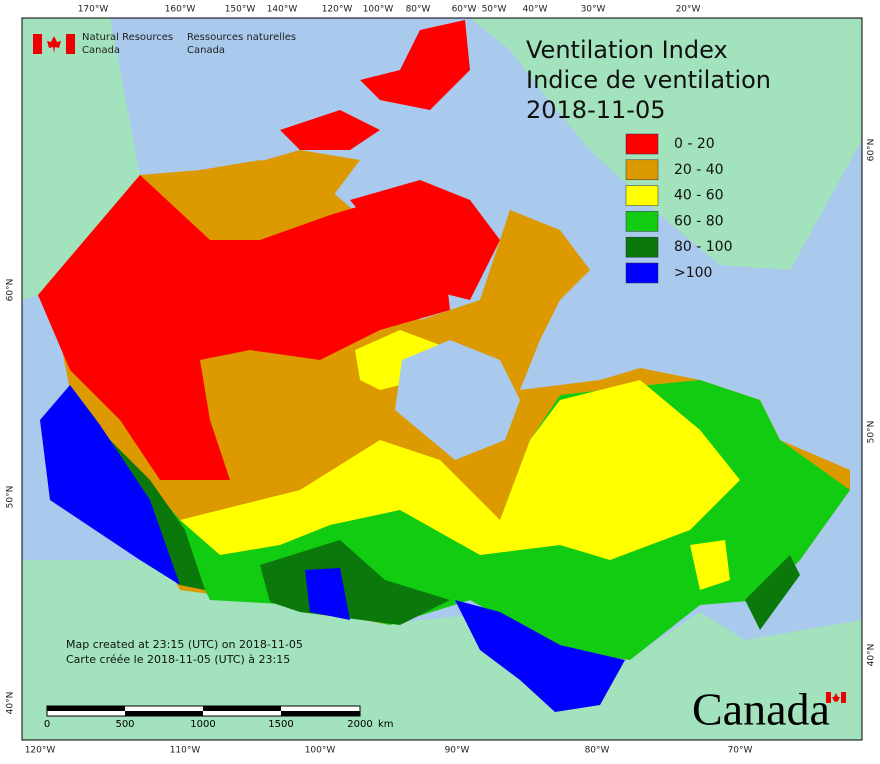  What do you see at coordinates (81, 159) in the screenshot?
I see `alaska` at bounding box center [81, 159].